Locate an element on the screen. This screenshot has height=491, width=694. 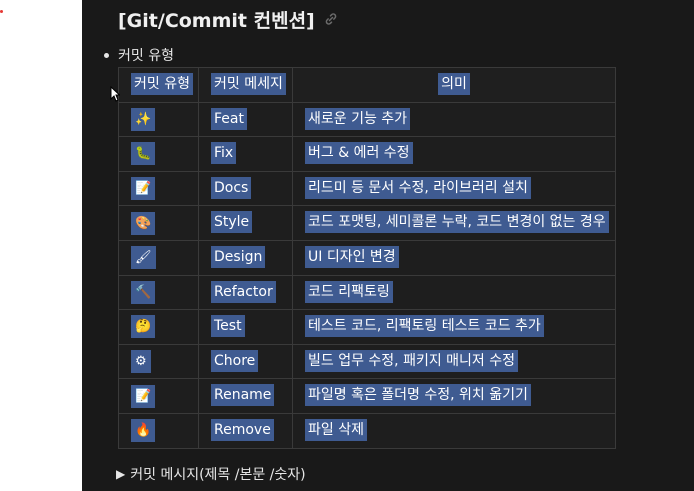
header-cell-type: 커밋 유형 is located at coordinates (158, 85).